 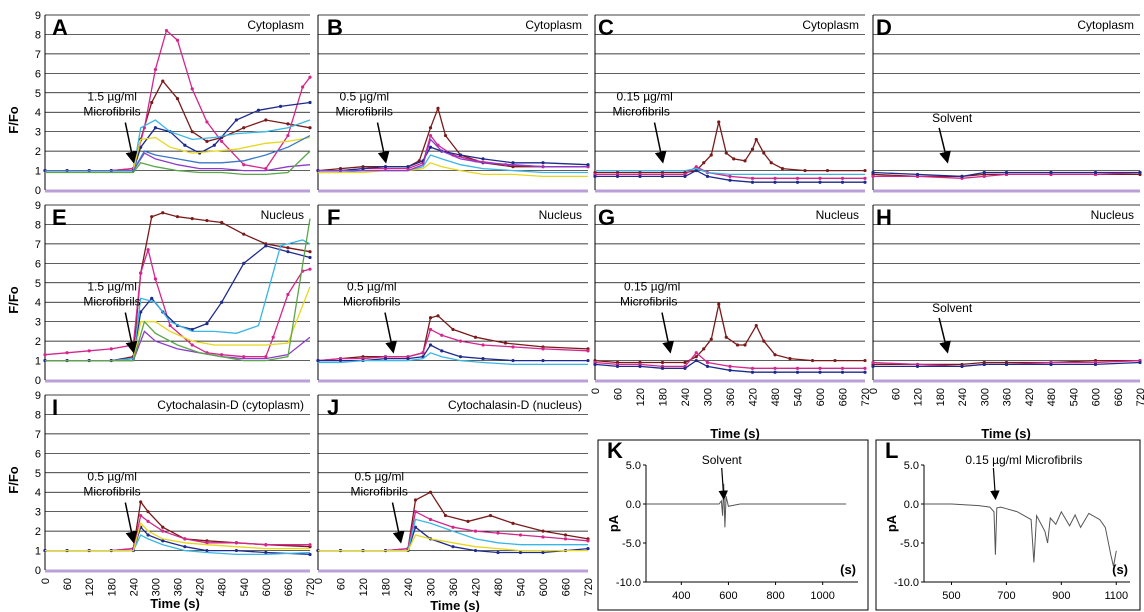 I want to click on y-tick-label: 2, so click(x=38, y=532).